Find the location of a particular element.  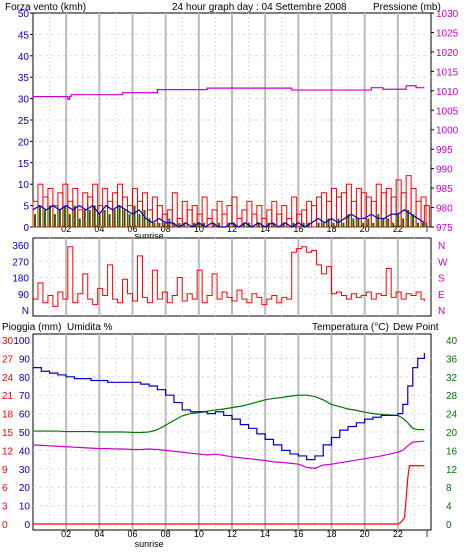

rain-tick-label: 15 is located at coordinates (8, 433).